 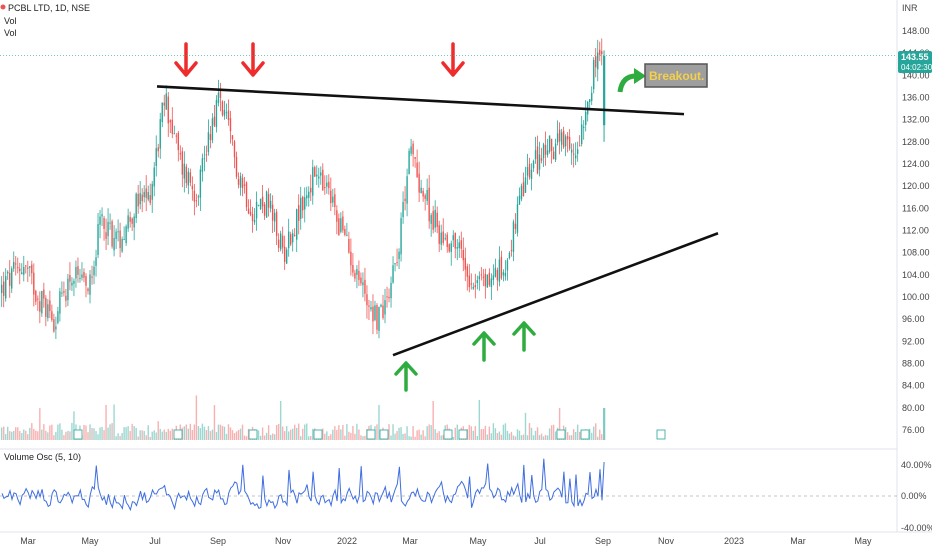 What do you see at coordinates (916, 496) in the screenshot?
I see `oscillator-axis: 40.00% 0.00% -40.00%` at bounding box center [916, 496].